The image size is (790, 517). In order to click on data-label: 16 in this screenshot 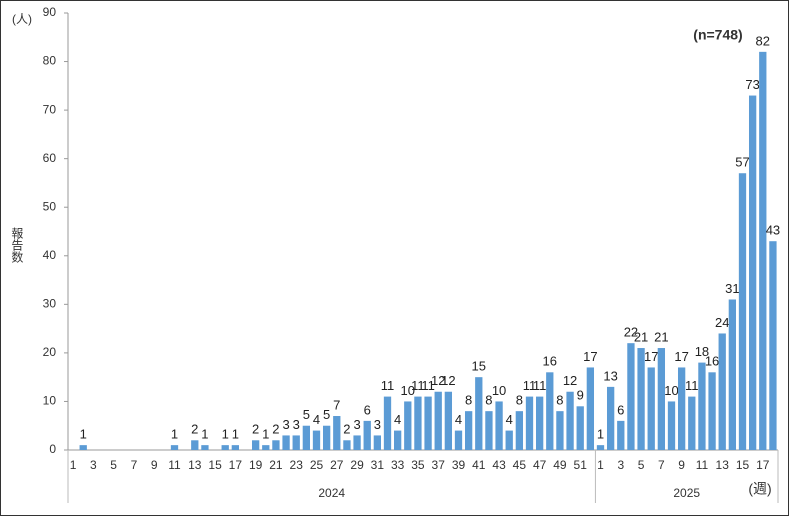, I will do `click(712, 361)`.